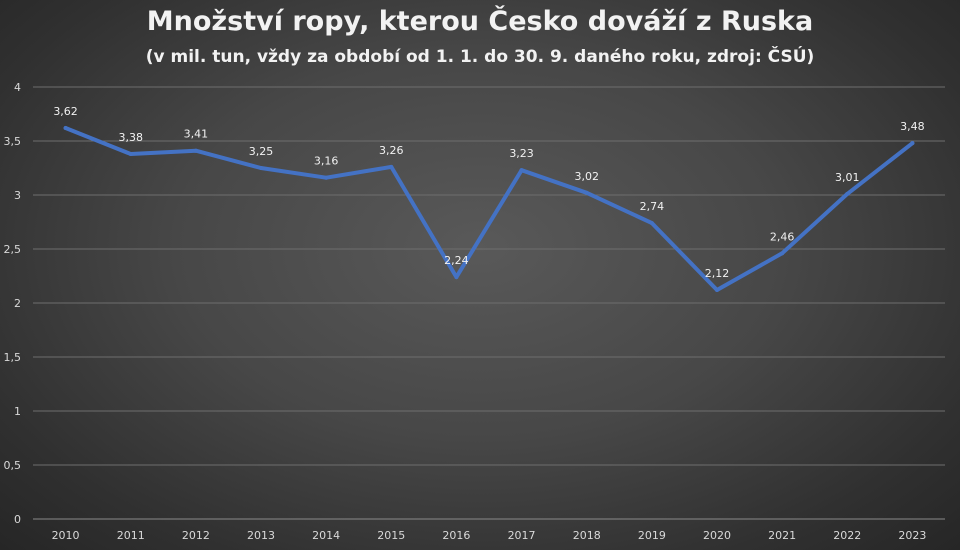 The height and width of the screenshot is (550, 960). I want to click on data-label: 3,62, so click(65, 111).